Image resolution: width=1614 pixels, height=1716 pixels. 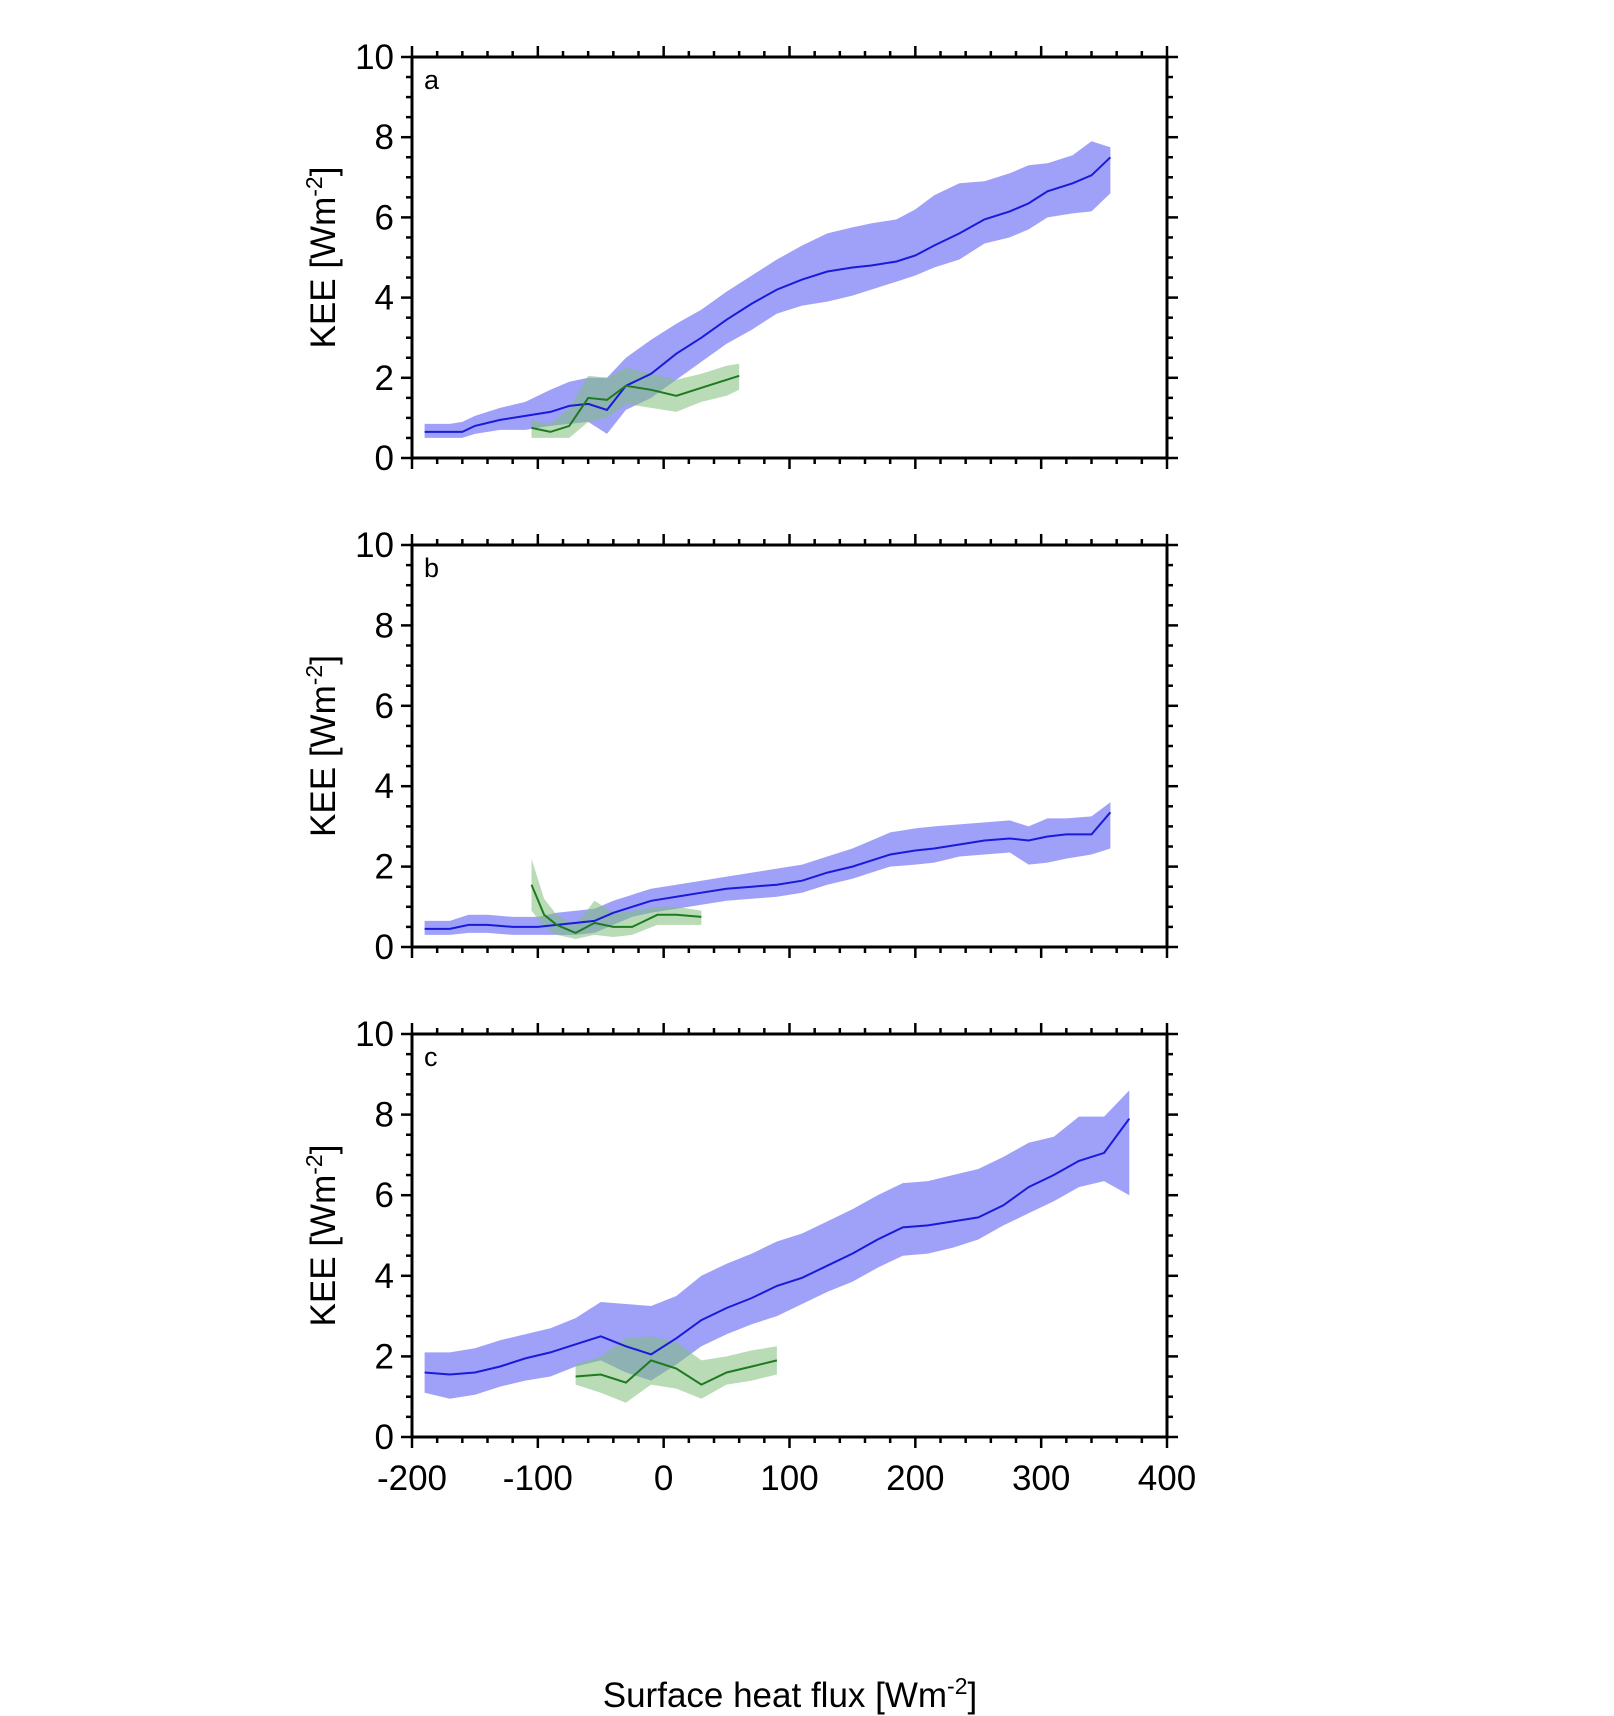 I want to click on line-green-c, so click(x=676, y=1372).